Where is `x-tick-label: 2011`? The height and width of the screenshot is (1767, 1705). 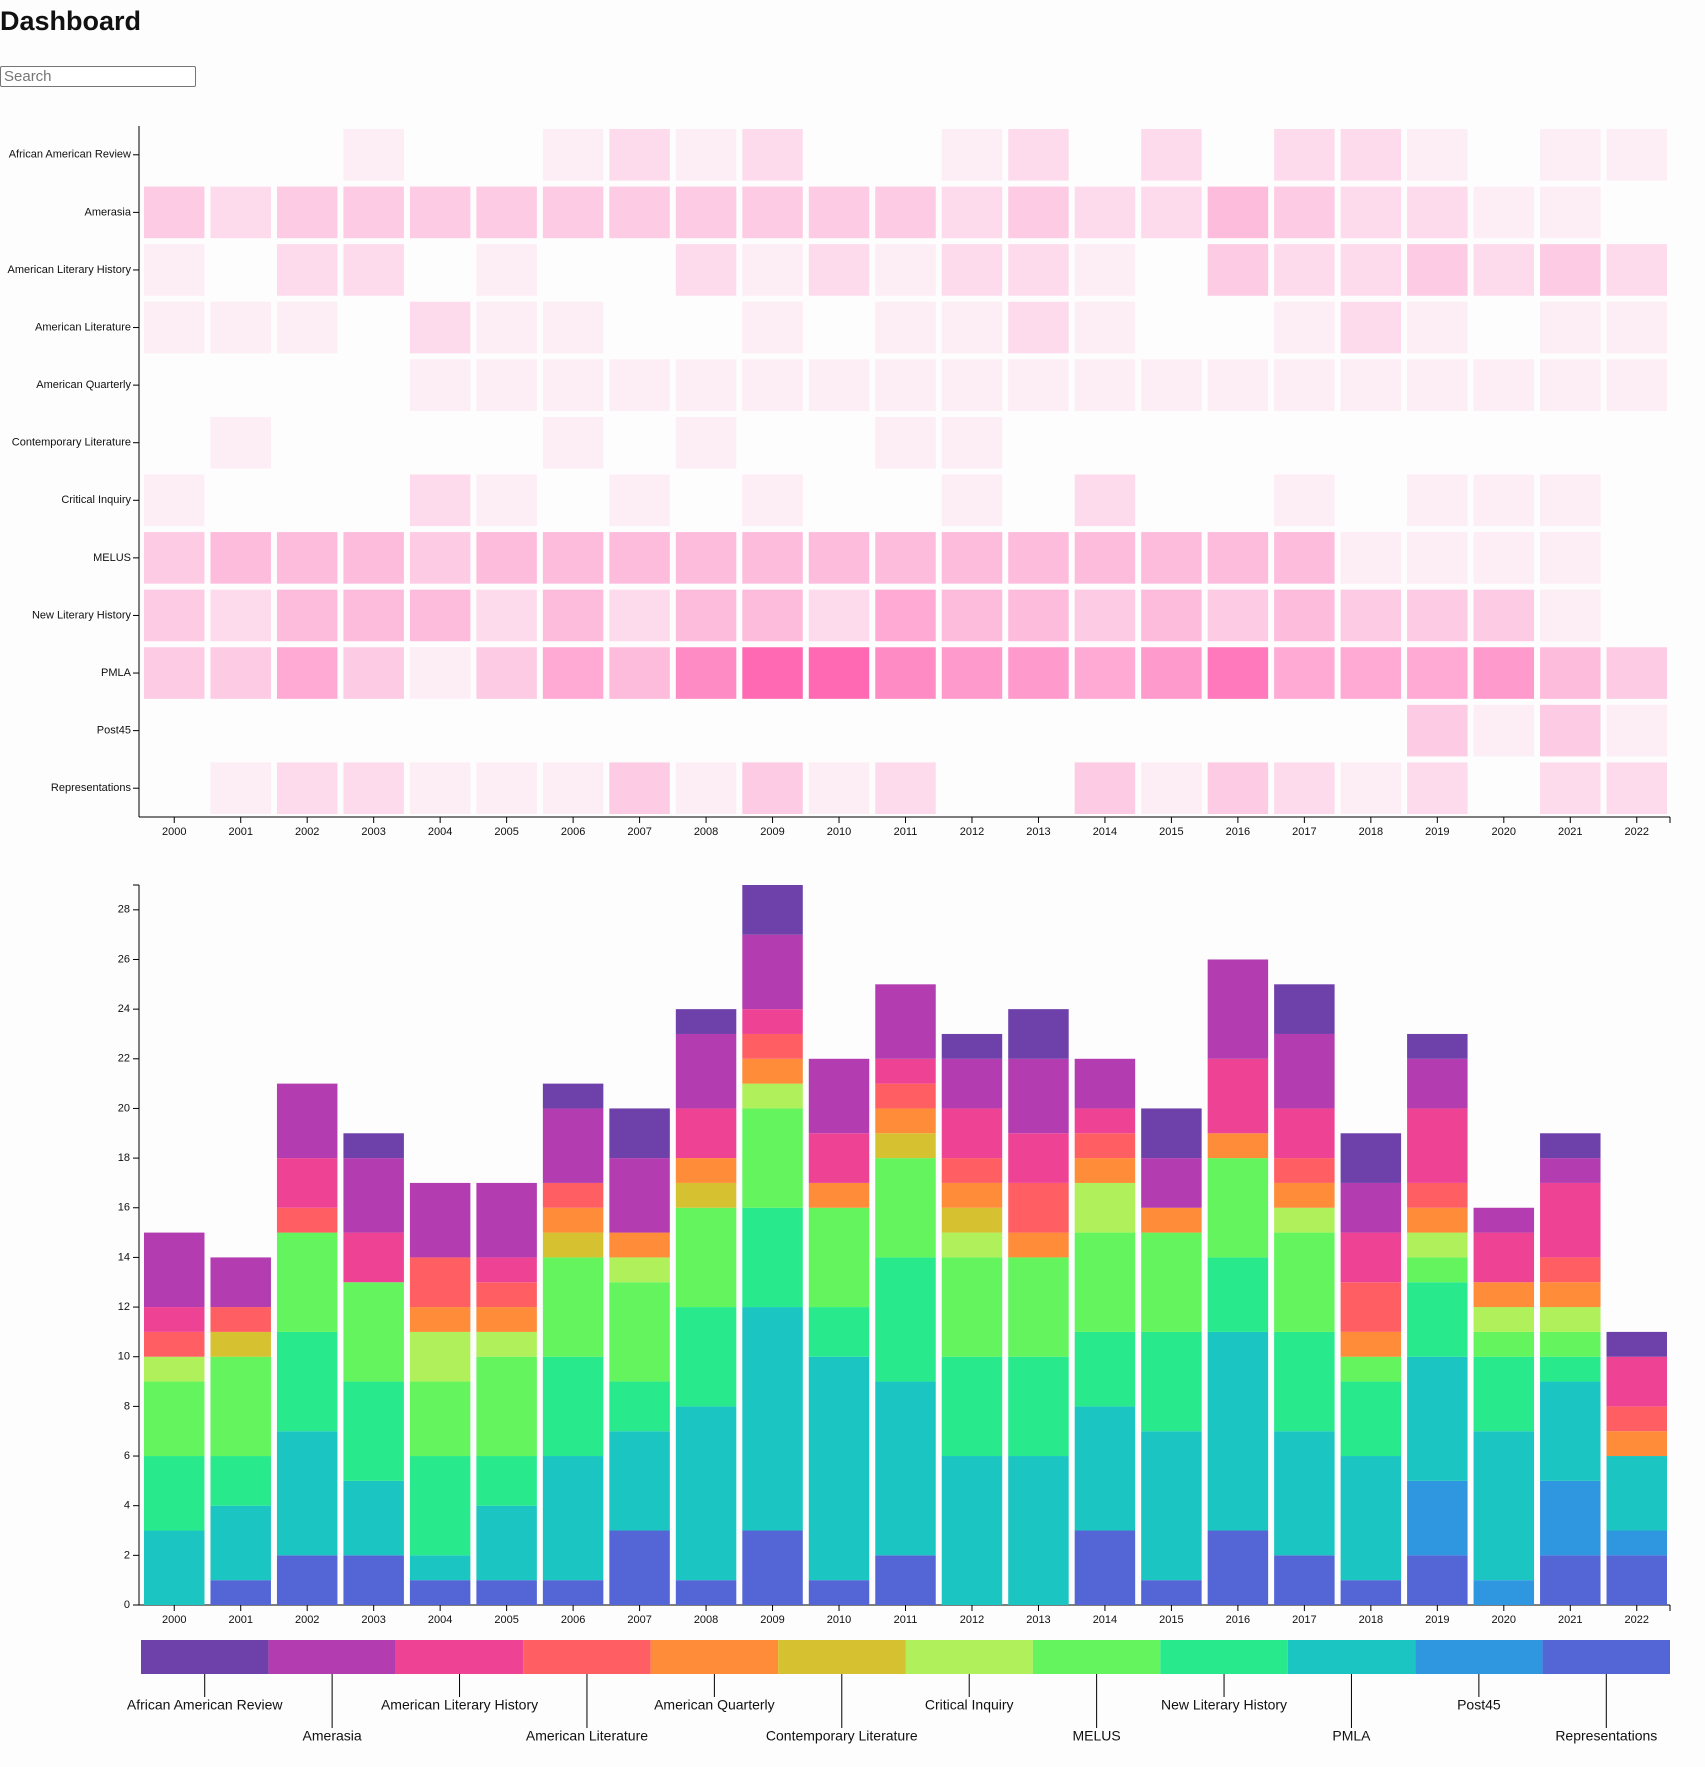
x-tick-label: 2011 is located at coordinates (906, 832).